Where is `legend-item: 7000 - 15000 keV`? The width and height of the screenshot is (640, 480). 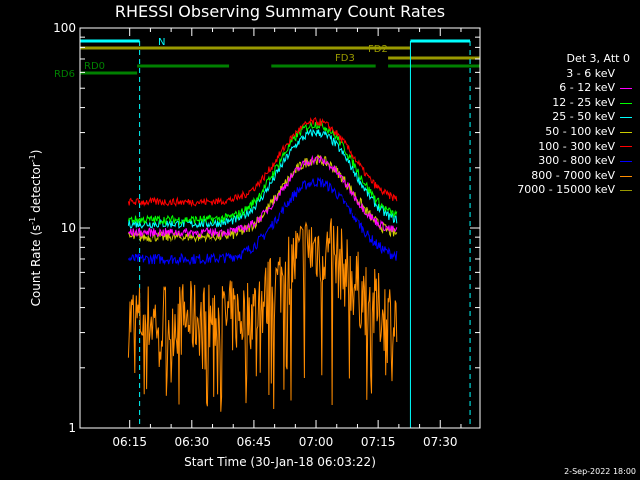 legend-item: 7000 - 15000 keV is located at coordinates (556, 190).